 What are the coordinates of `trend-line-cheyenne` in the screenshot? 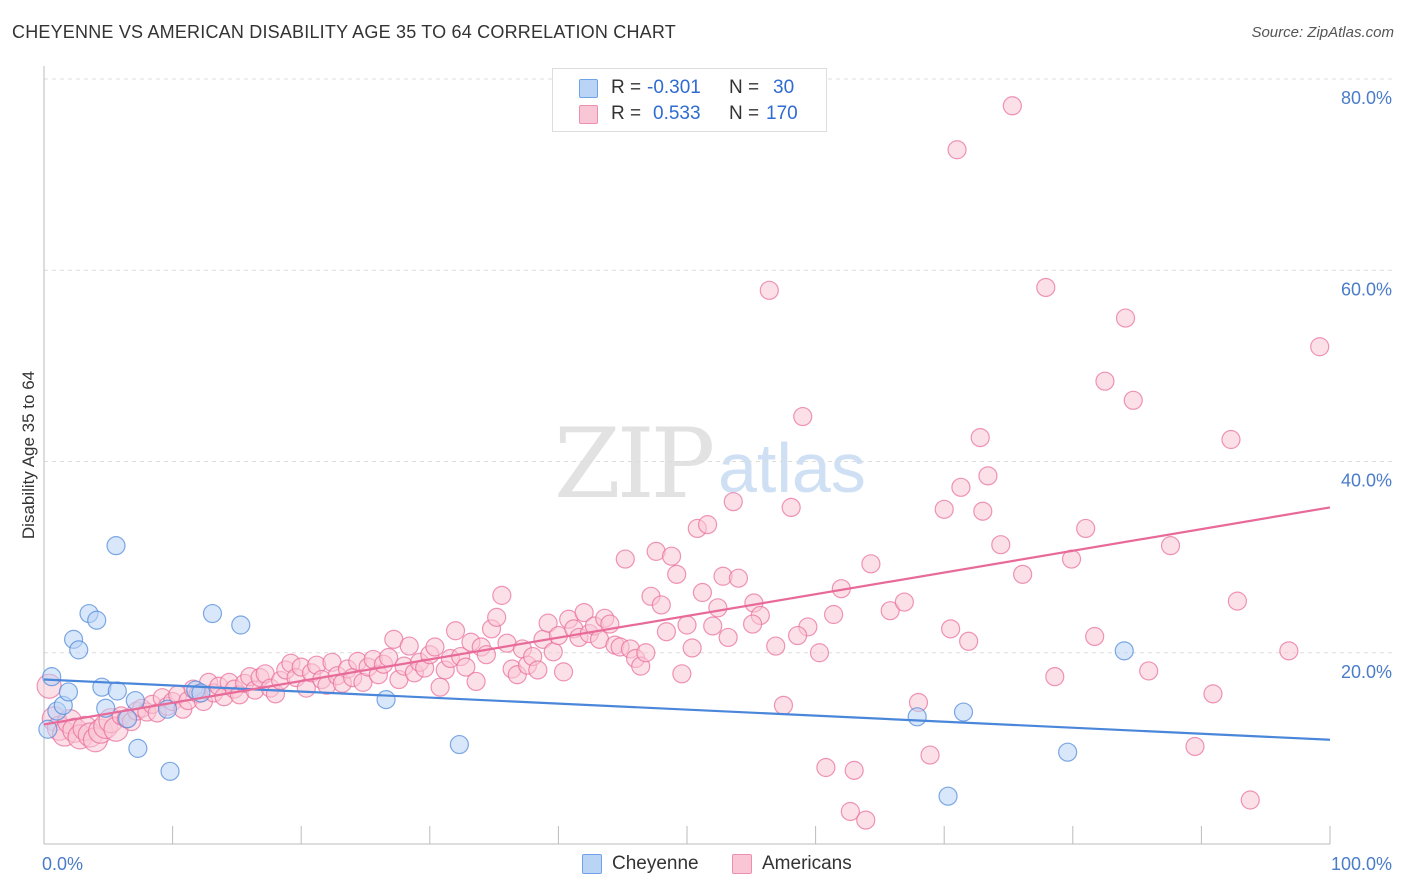 It's located at (687, 709).